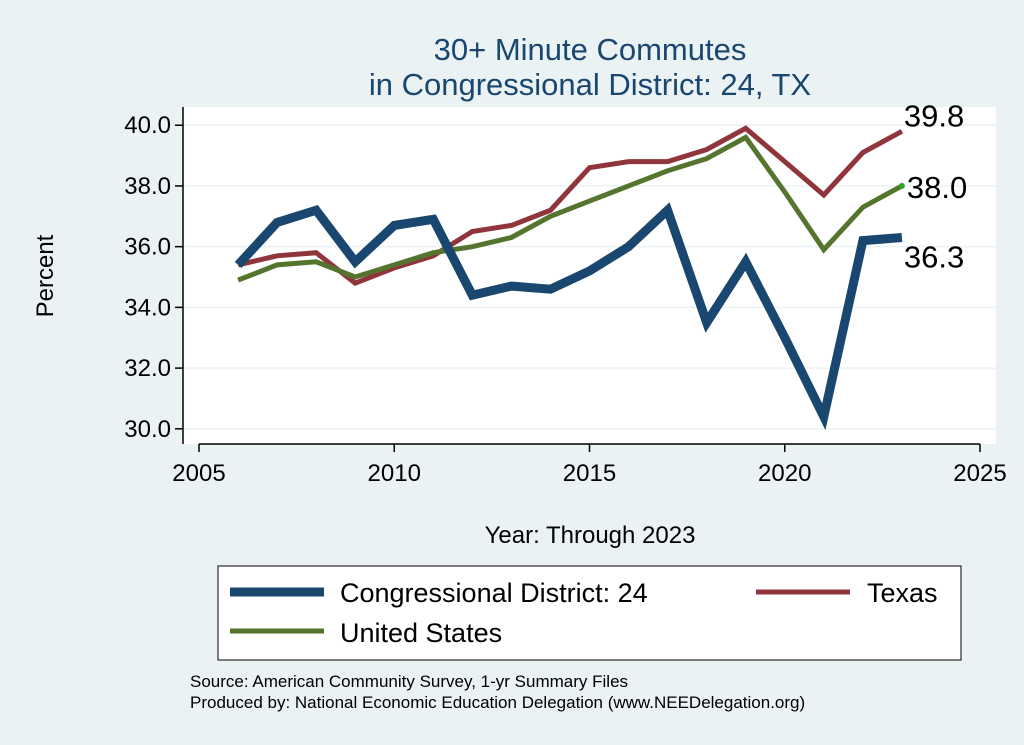 Image resolution: width=1024 pixels, height=745 pixels. I want to click on end-label-us: 38.0, so click(937, 187).